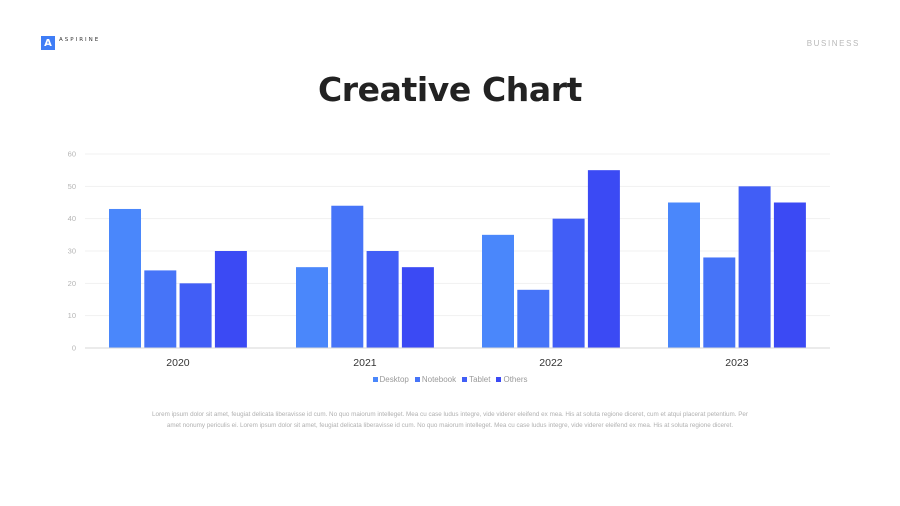 The image size is (900, 506). Describe the element at coordinates (365, 363) in the screenshot. I see `x-tick-label: 2021` at that location.